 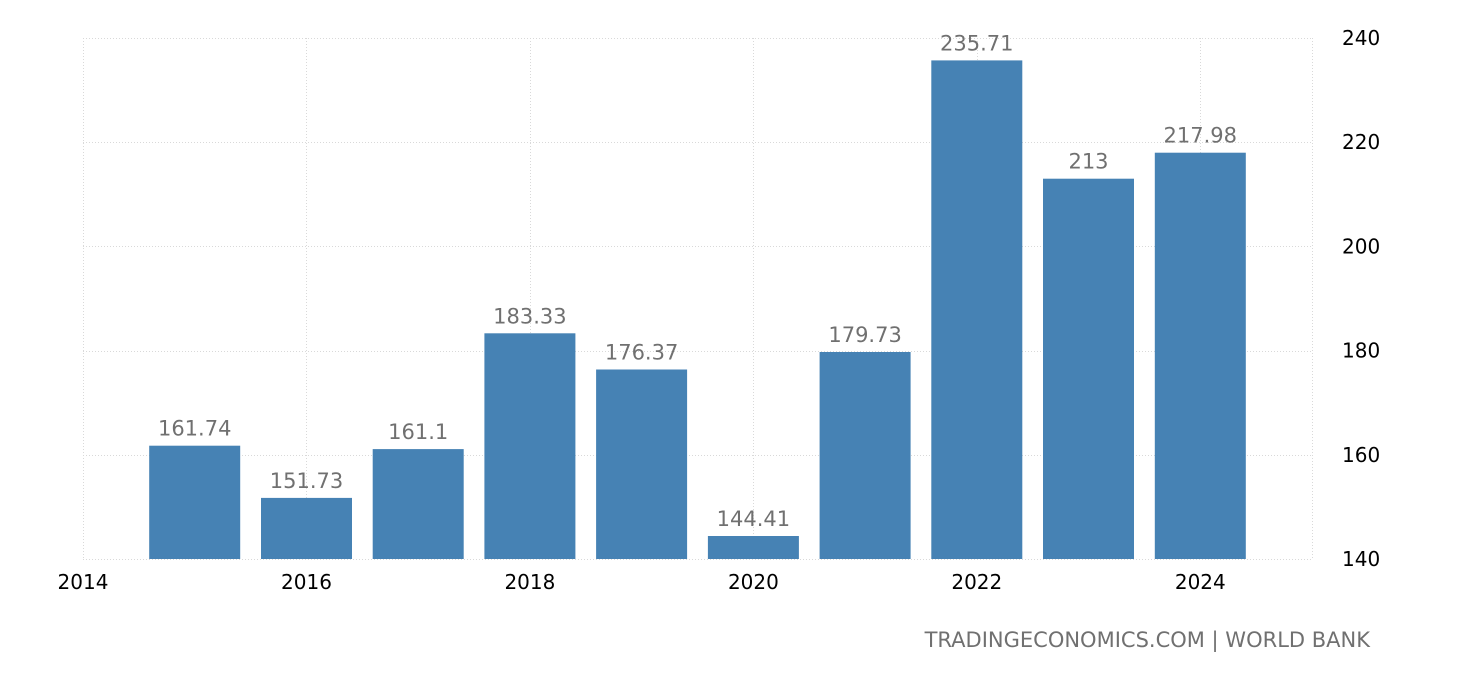 What do you see at coordinates (306, 528) in the screenshot?
I see `bar-2016` at bounding box center [306, 528].